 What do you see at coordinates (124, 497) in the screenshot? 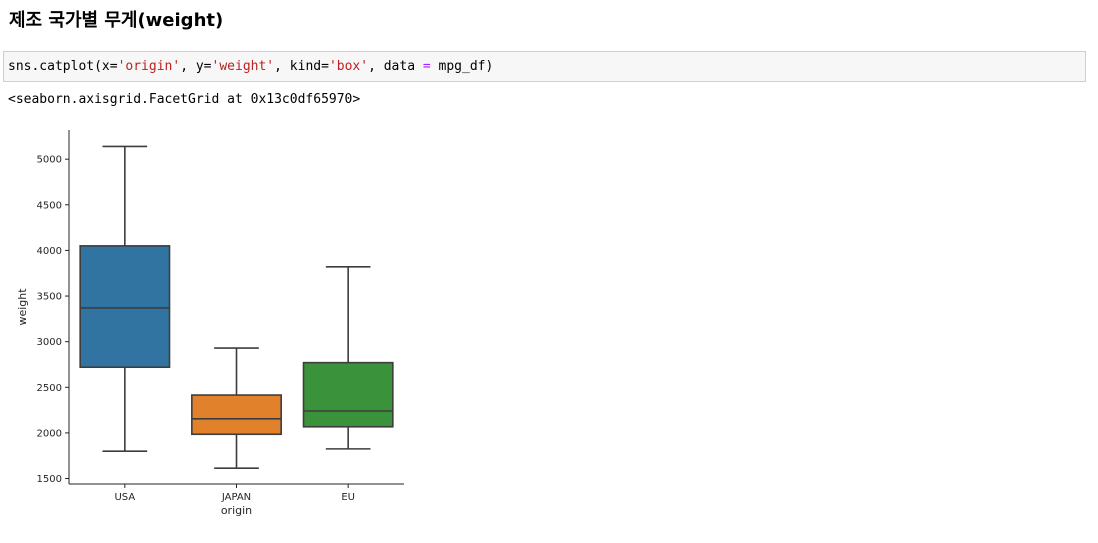
I see `x-tick-label: USA` at bounding box center [124, 497].